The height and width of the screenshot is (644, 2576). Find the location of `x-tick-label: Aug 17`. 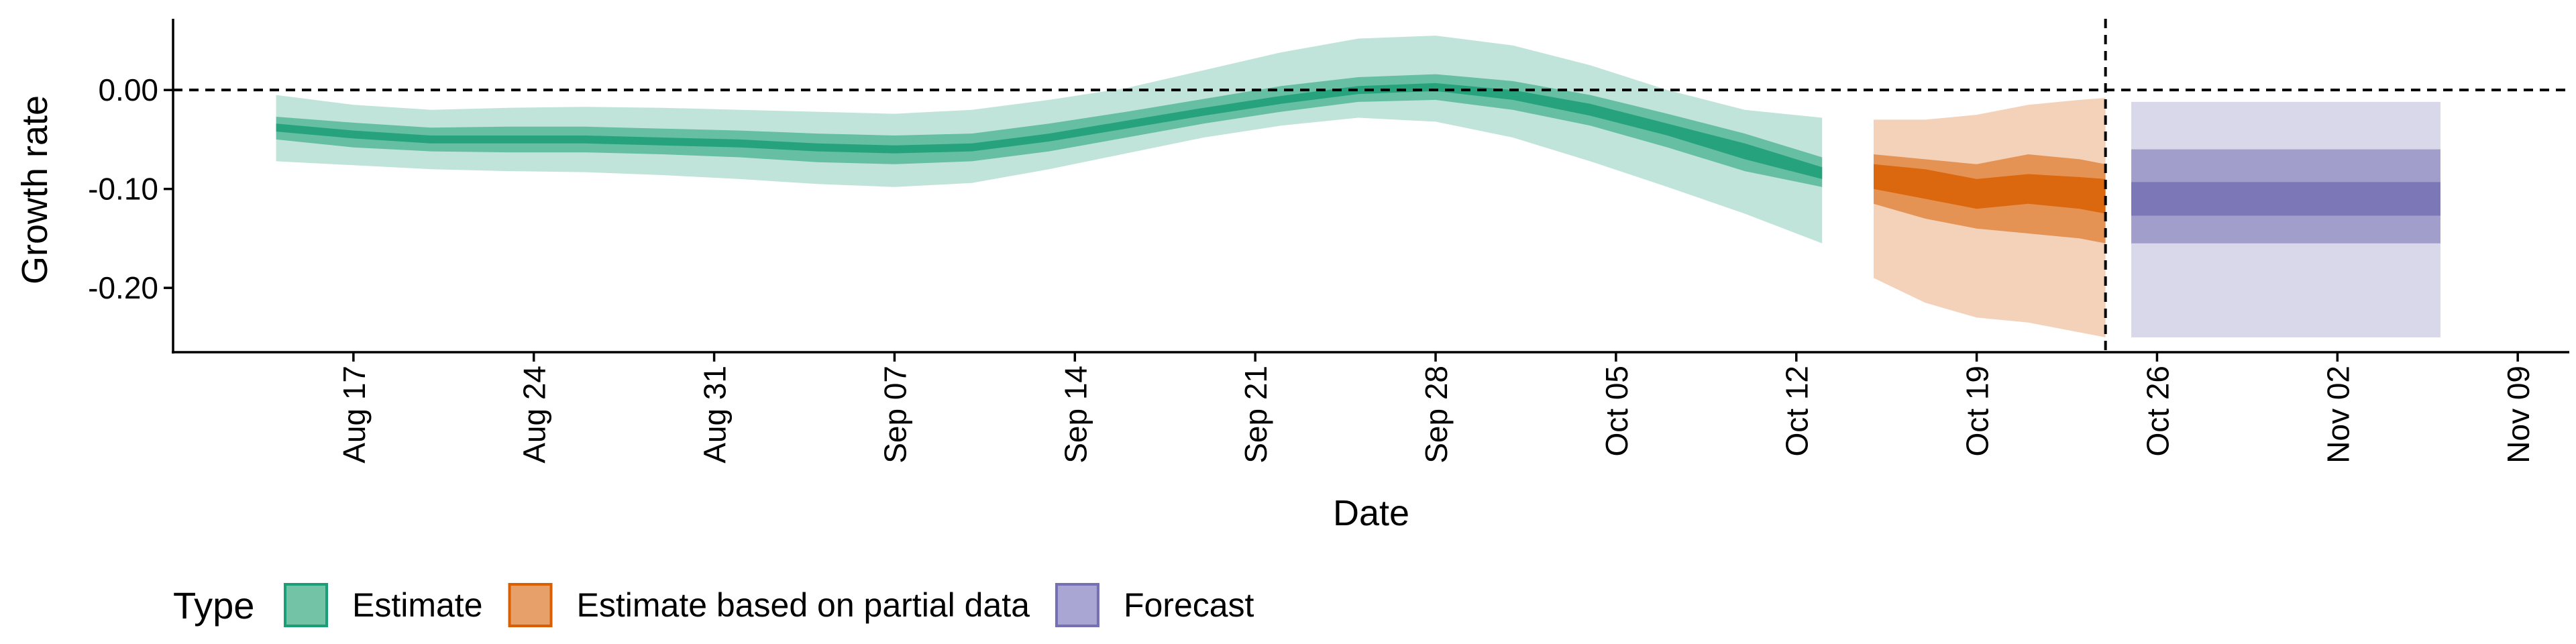

x-tick-label: Aug 17 is located at coordinates (354, 415).